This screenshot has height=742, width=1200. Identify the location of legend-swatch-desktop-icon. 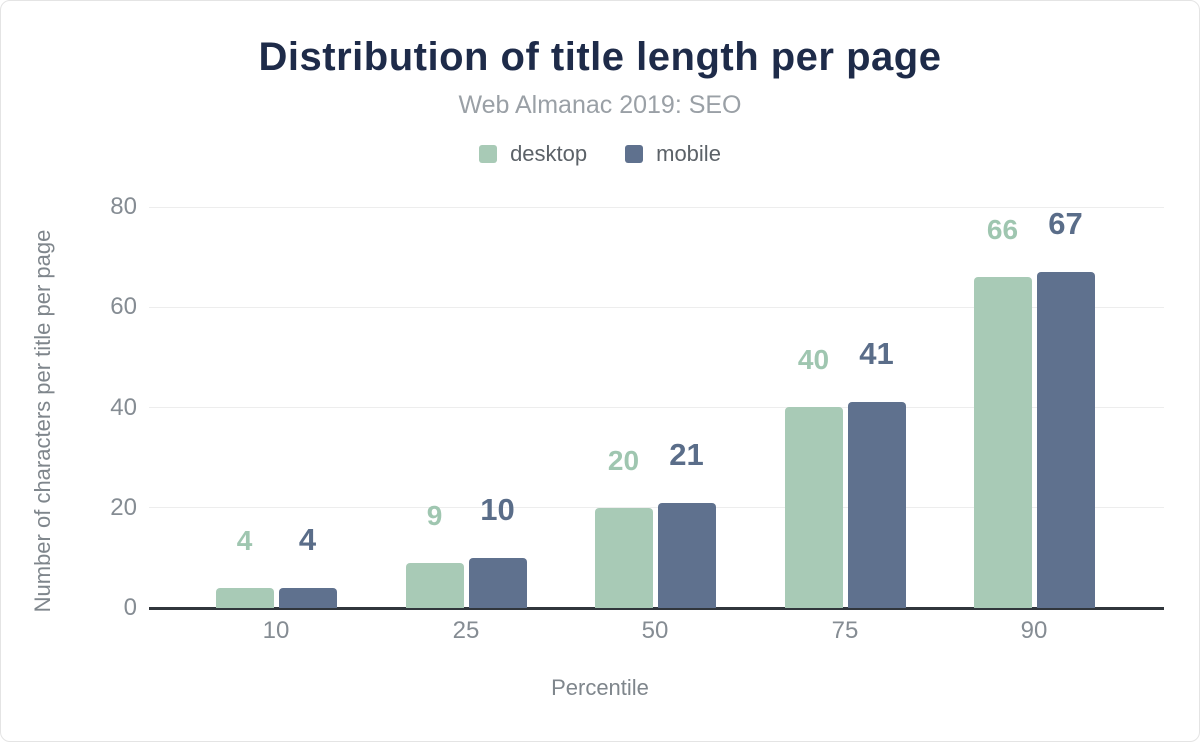
(488, 154).